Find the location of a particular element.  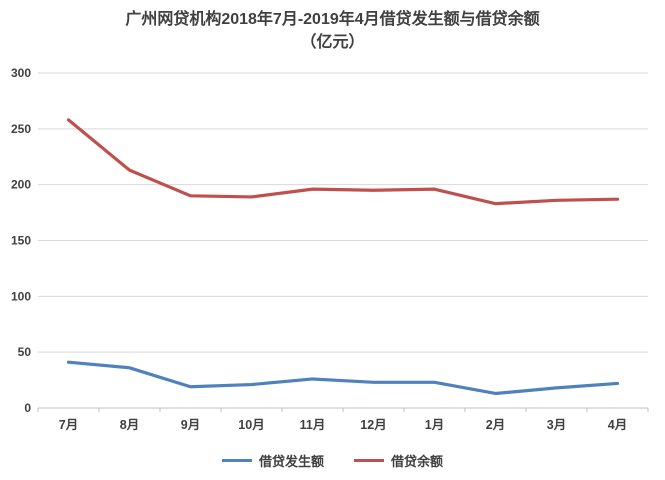

chart-title: 广州网贷机构2018年7月-2019年4月借贷发生额与借贷余额 （亿元） is located at coordinates (332, 31).